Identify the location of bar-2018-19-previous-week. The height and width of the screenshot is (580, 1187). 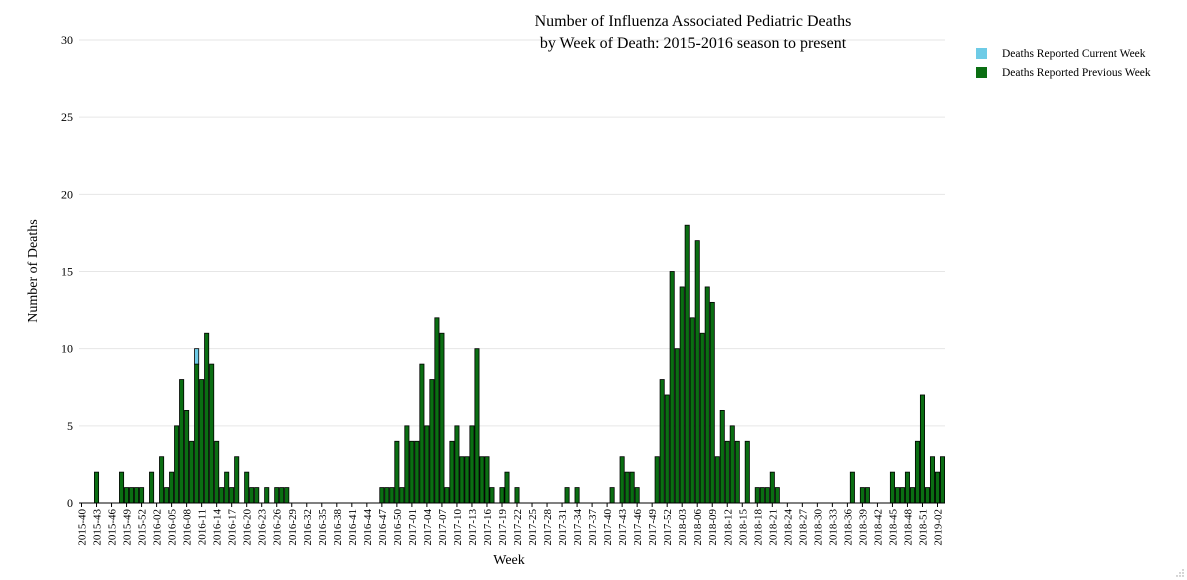
(762, 495).